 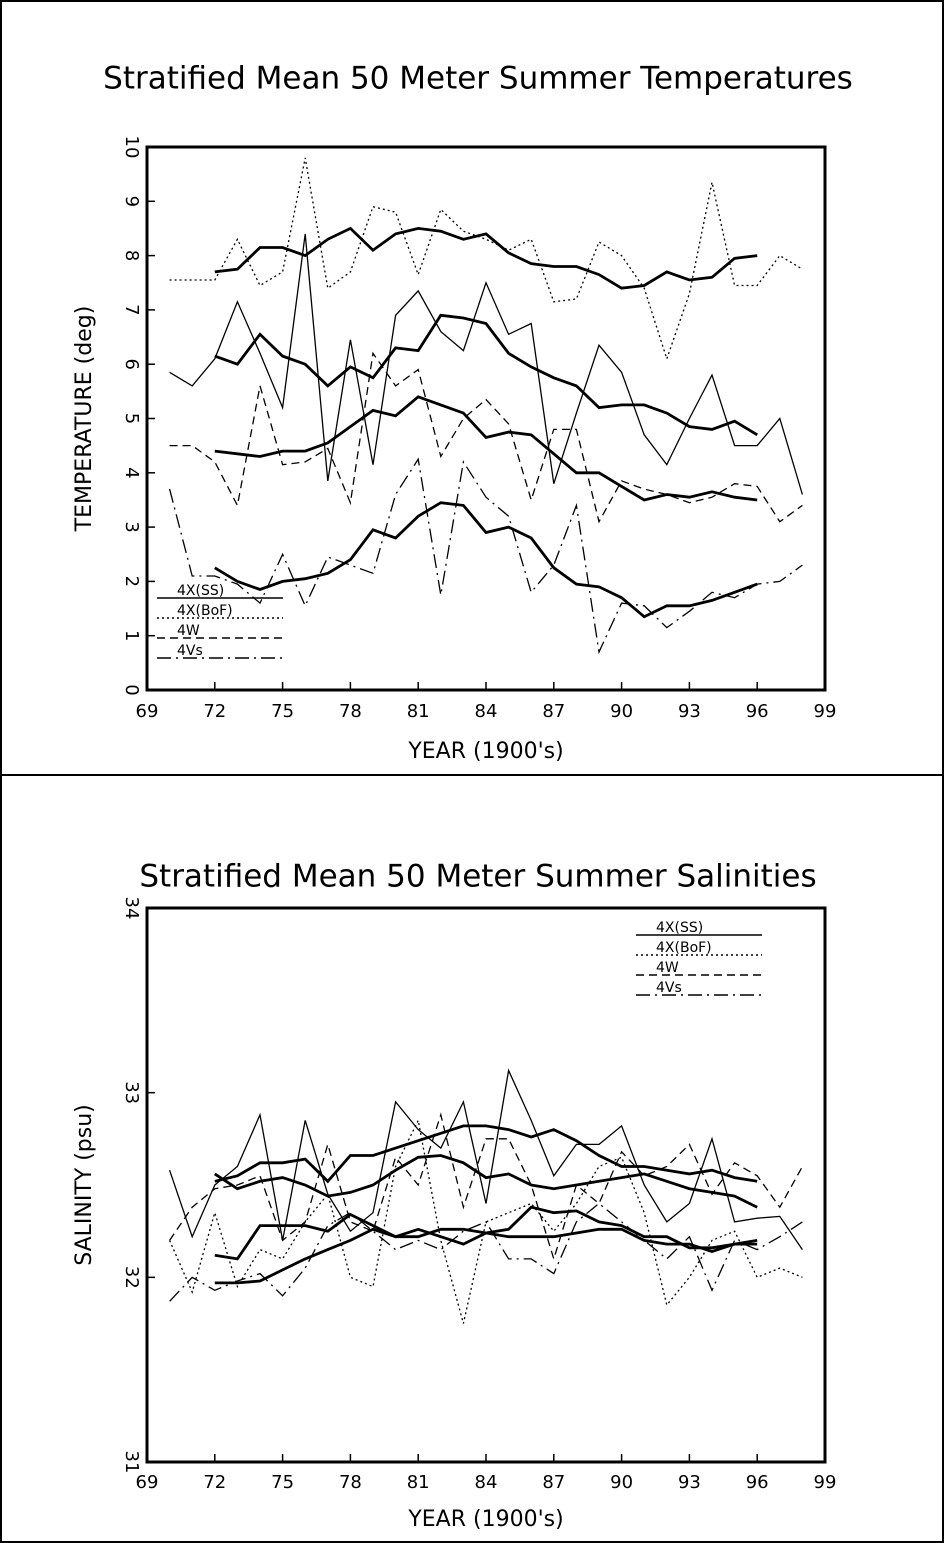 I want to click on y-tick-label: 1, so click(x=131, y=635).